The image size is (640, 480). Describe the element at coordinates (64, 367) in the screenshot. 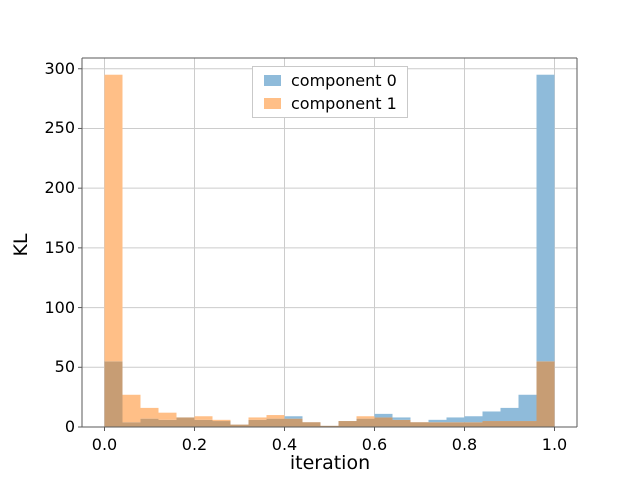

I see `y-tick-label: 50` at that location.